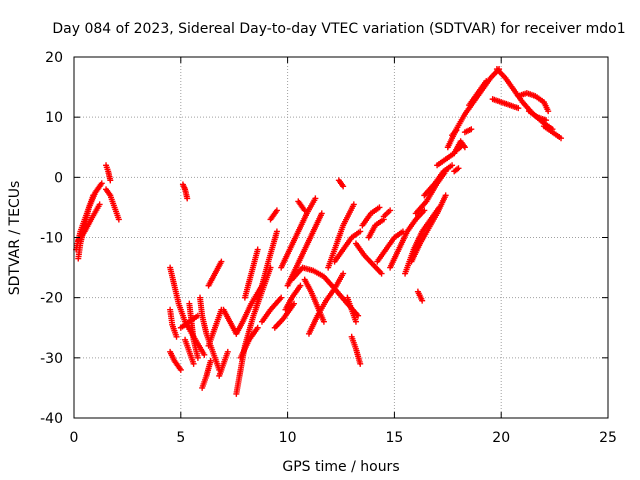 Image resolution: width=640 pixels, height=480 pixels. I want to click on x-tick-label: 0, so click(74, 438).